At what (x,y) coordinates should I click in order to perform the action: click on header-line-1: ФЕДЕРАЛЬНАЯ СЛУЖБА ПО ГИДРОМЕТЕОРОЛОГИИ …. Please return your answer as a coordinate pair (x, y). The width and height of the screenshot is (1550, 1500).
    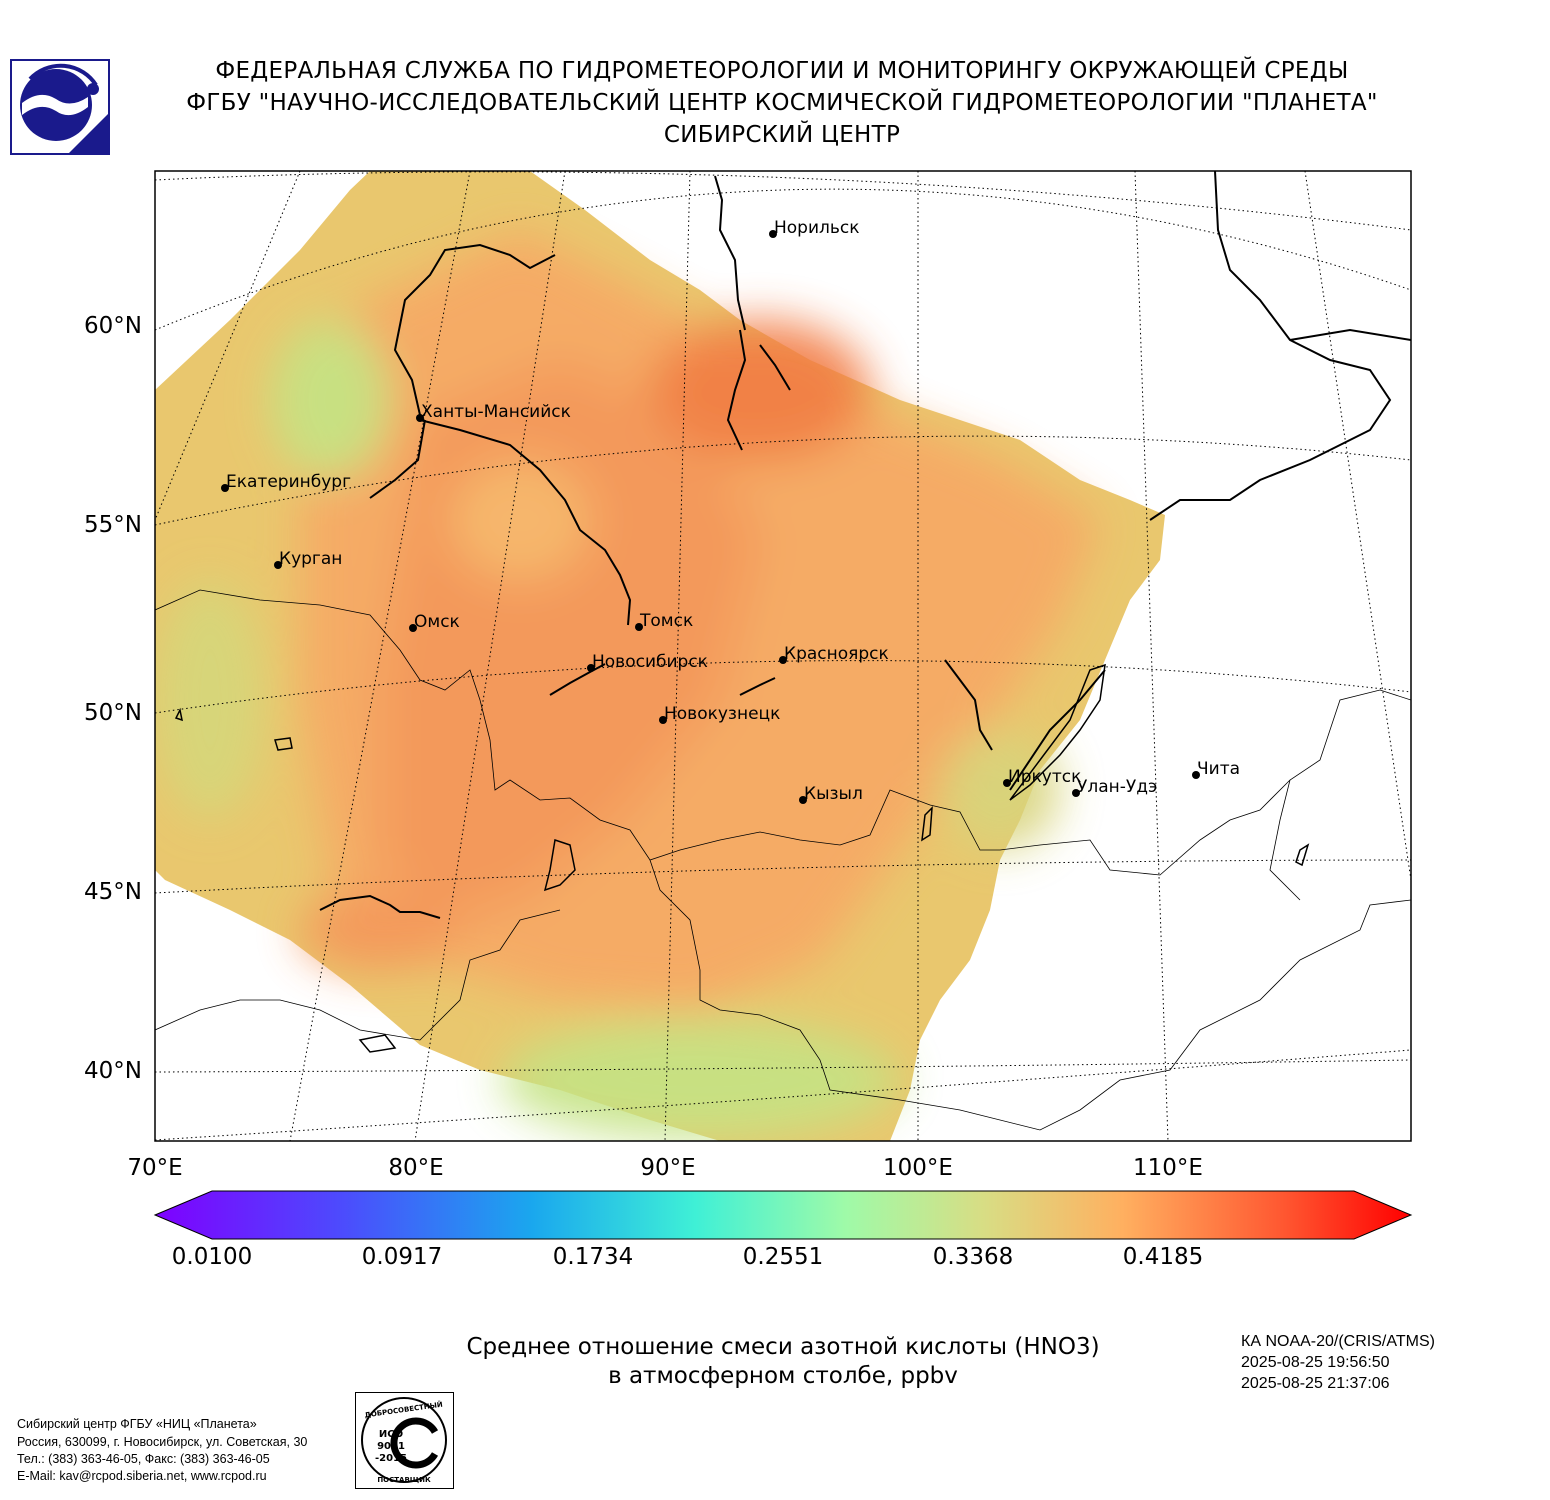
    Looking at the image, I should click on (782, 71).